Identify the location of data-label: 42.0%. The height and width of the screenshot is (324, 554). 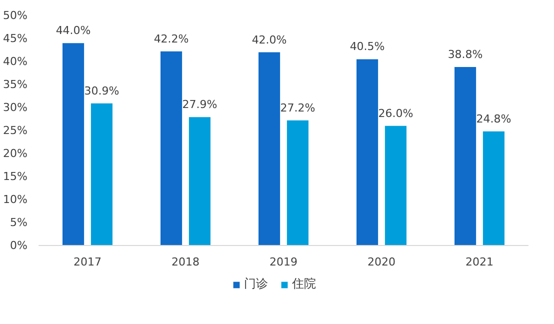
(269, 39).